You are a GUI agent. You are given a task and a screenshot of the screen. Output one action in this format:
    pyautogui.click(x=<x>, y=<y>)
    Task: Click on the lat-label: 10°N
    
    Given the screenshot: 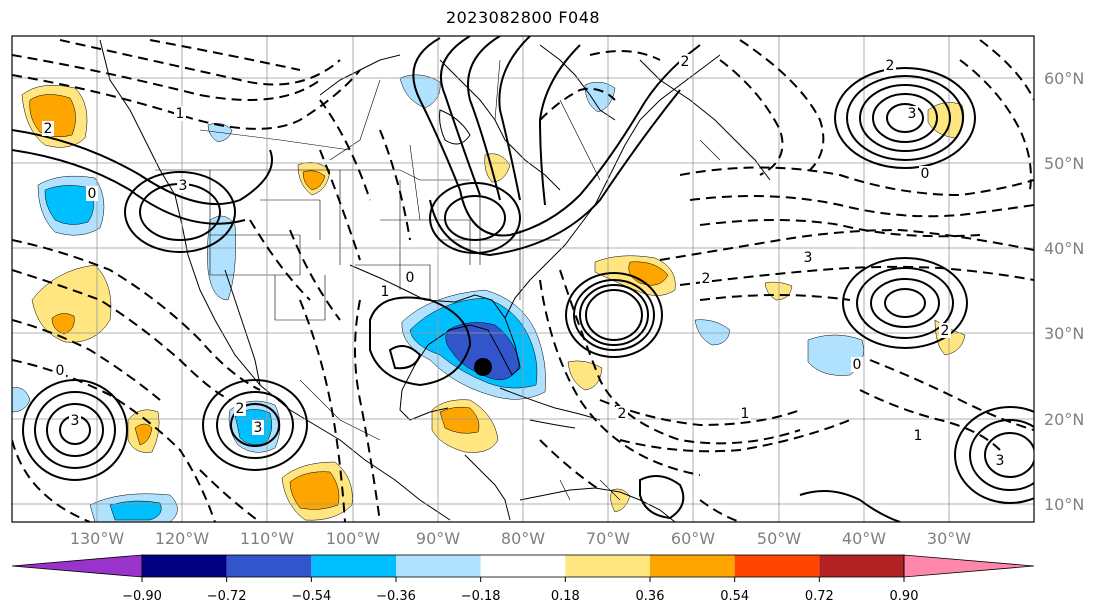 What is the action you would take?
    pyautogui.click(x=1064, y=504)
    